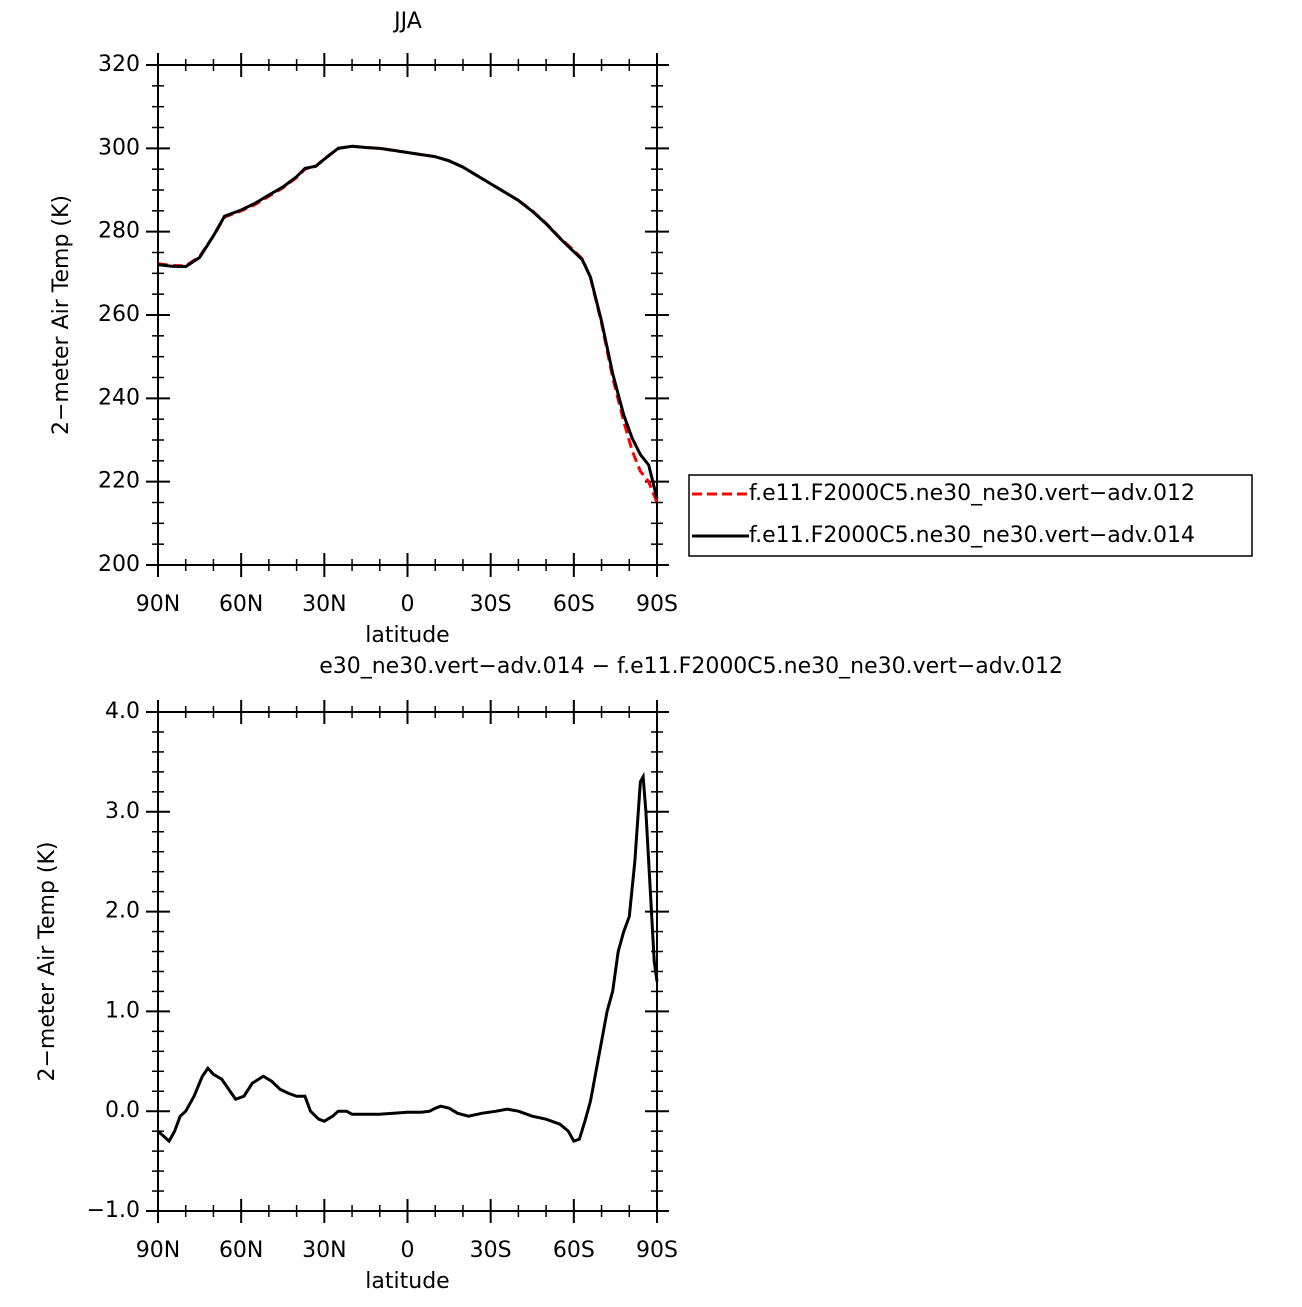 Image resolution: width=1302 pixels, height=1307 pixels. What do you see at coordinates (970, 515) in the screenshot?
I see `legend-box` at bounding box center [970, 515].